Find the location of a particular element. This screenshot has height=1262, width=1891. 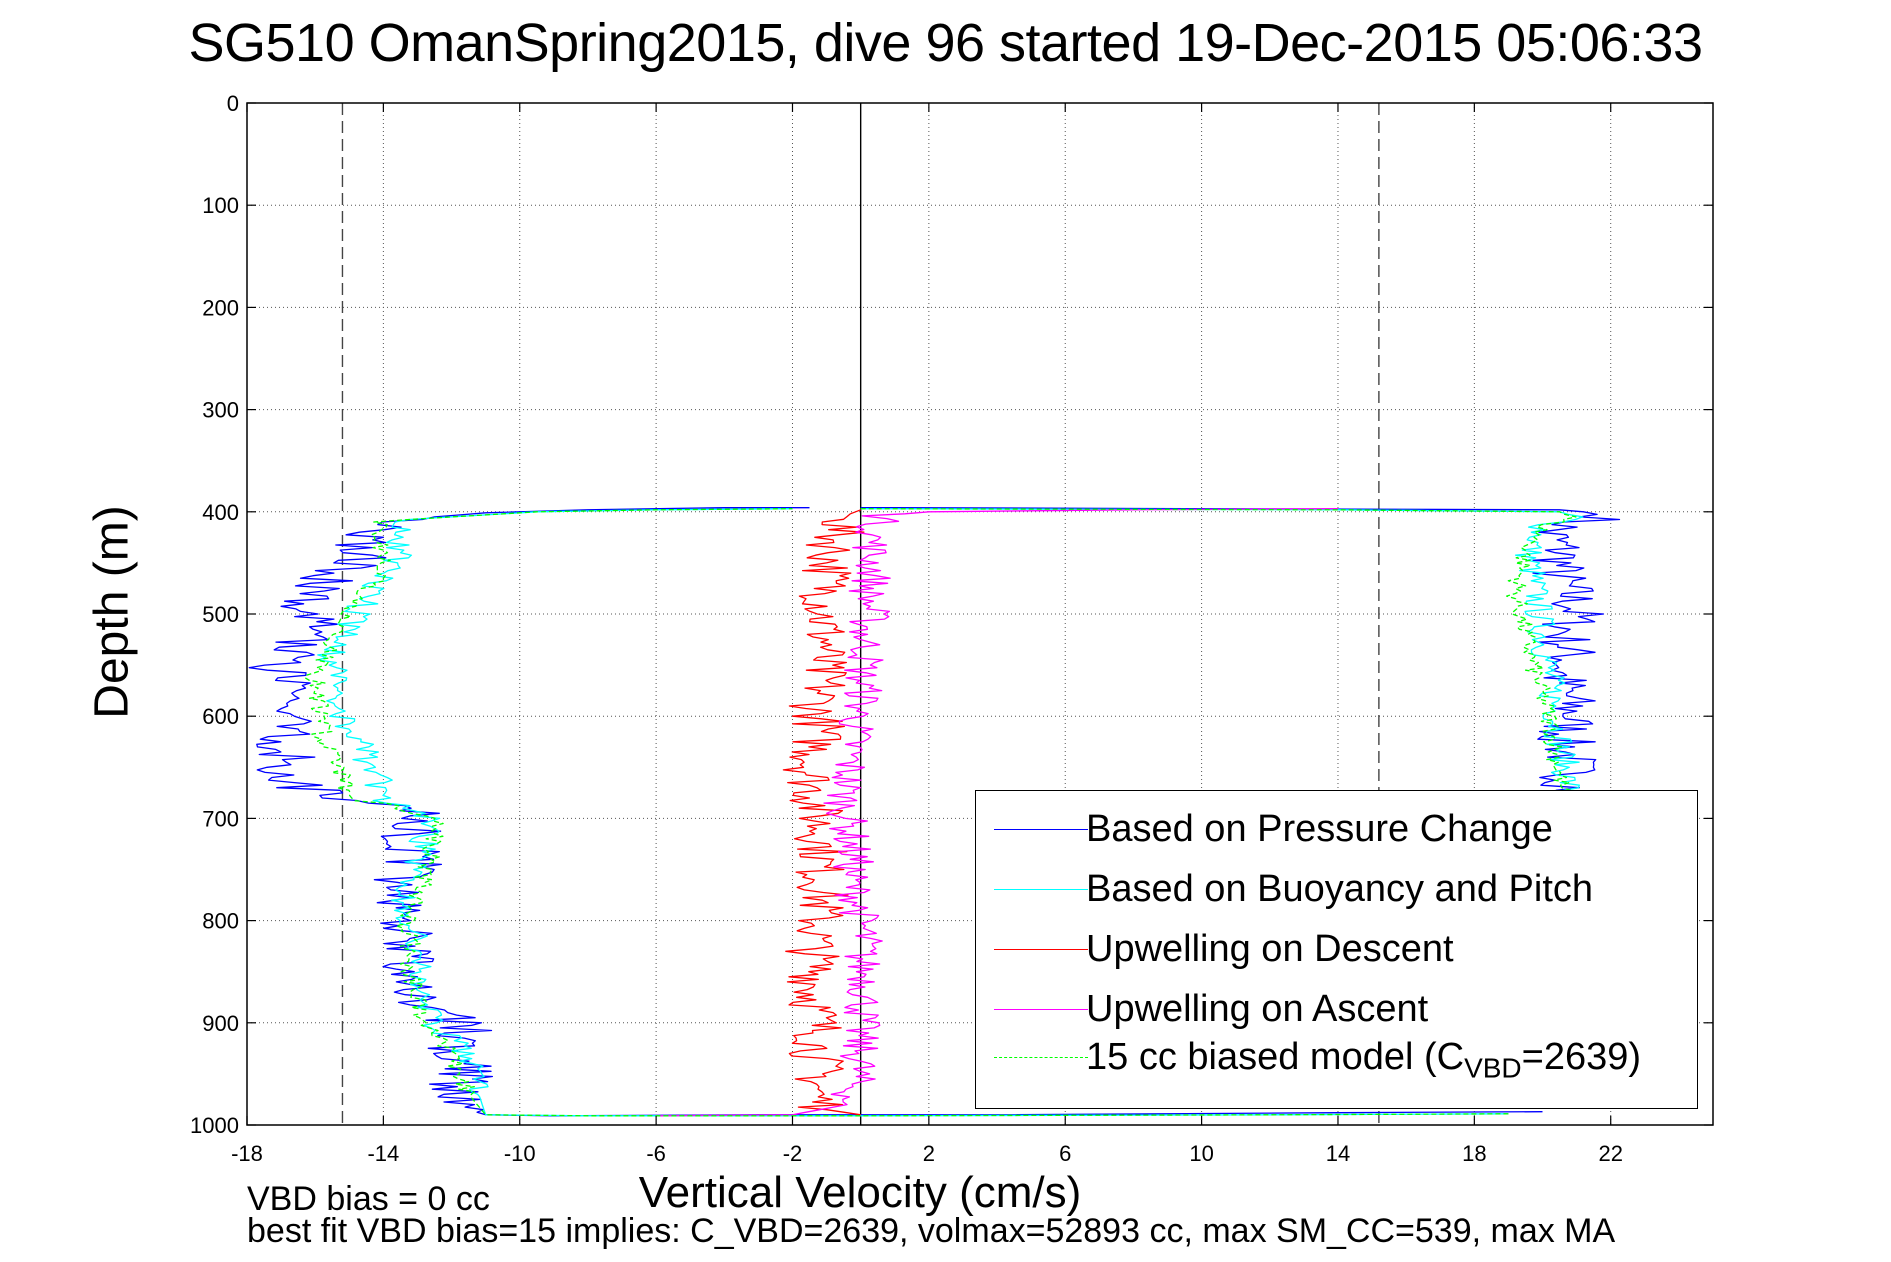

x-axis-label: Vertical Velocity (cm/s) is located at coordinates (860, 1192).